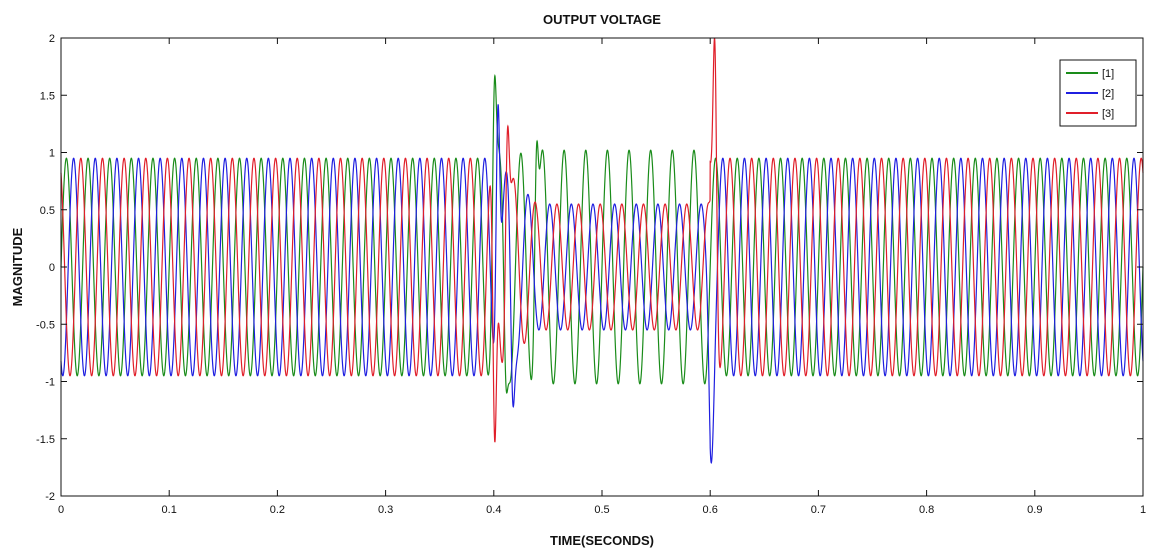 The image size is (1152, 554). What do you see at coordinates (385, 510) in the screenshot?
I see `x-tick-label: 0.3` at bounding box center [385, 510].